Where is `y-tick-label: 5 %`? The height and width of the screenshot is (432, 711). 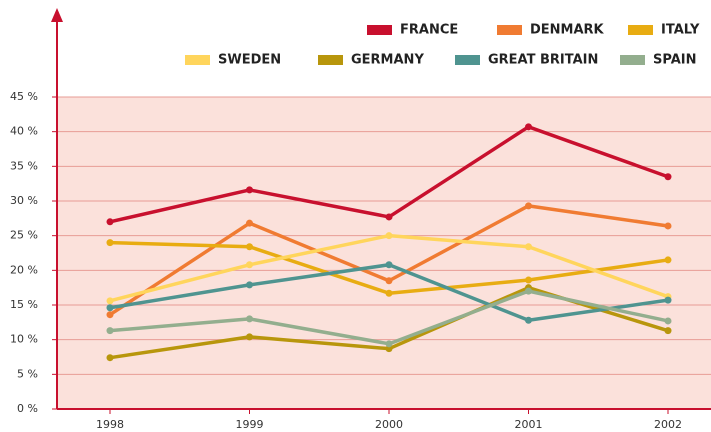 y-tick-label: 5 % is located at coordinates (27, 373).